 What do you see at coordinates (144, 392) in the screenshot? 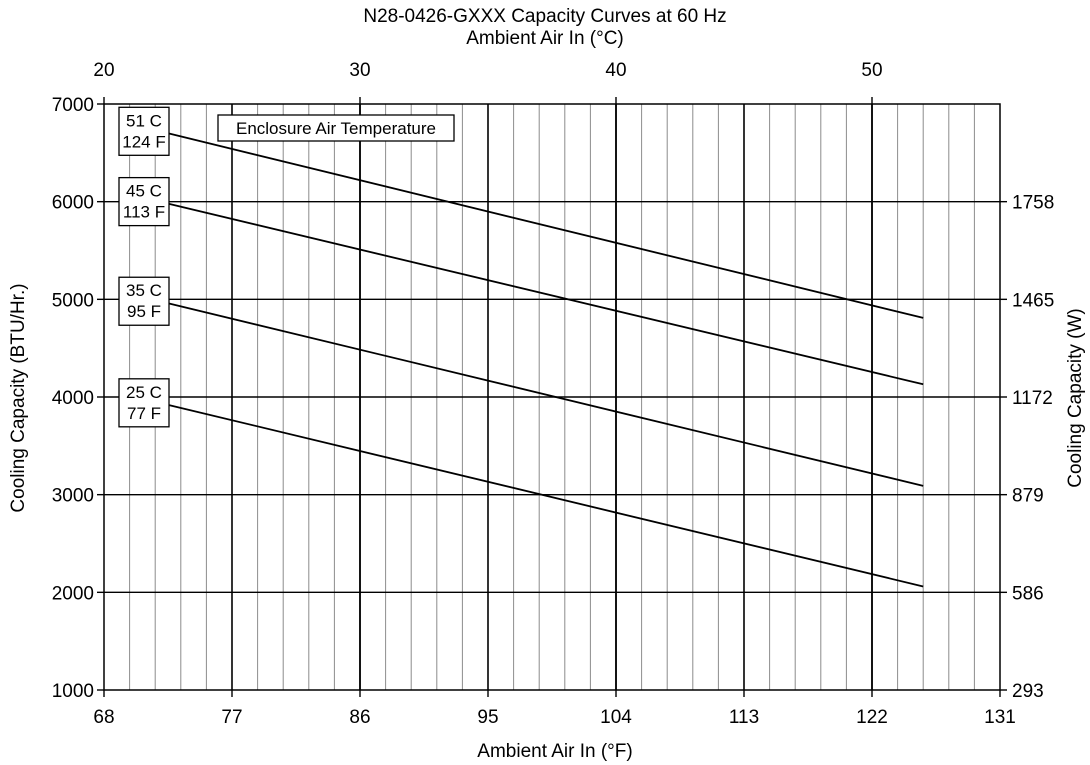
I see `curve-label: 25 C` at bounding box center [144, 392].